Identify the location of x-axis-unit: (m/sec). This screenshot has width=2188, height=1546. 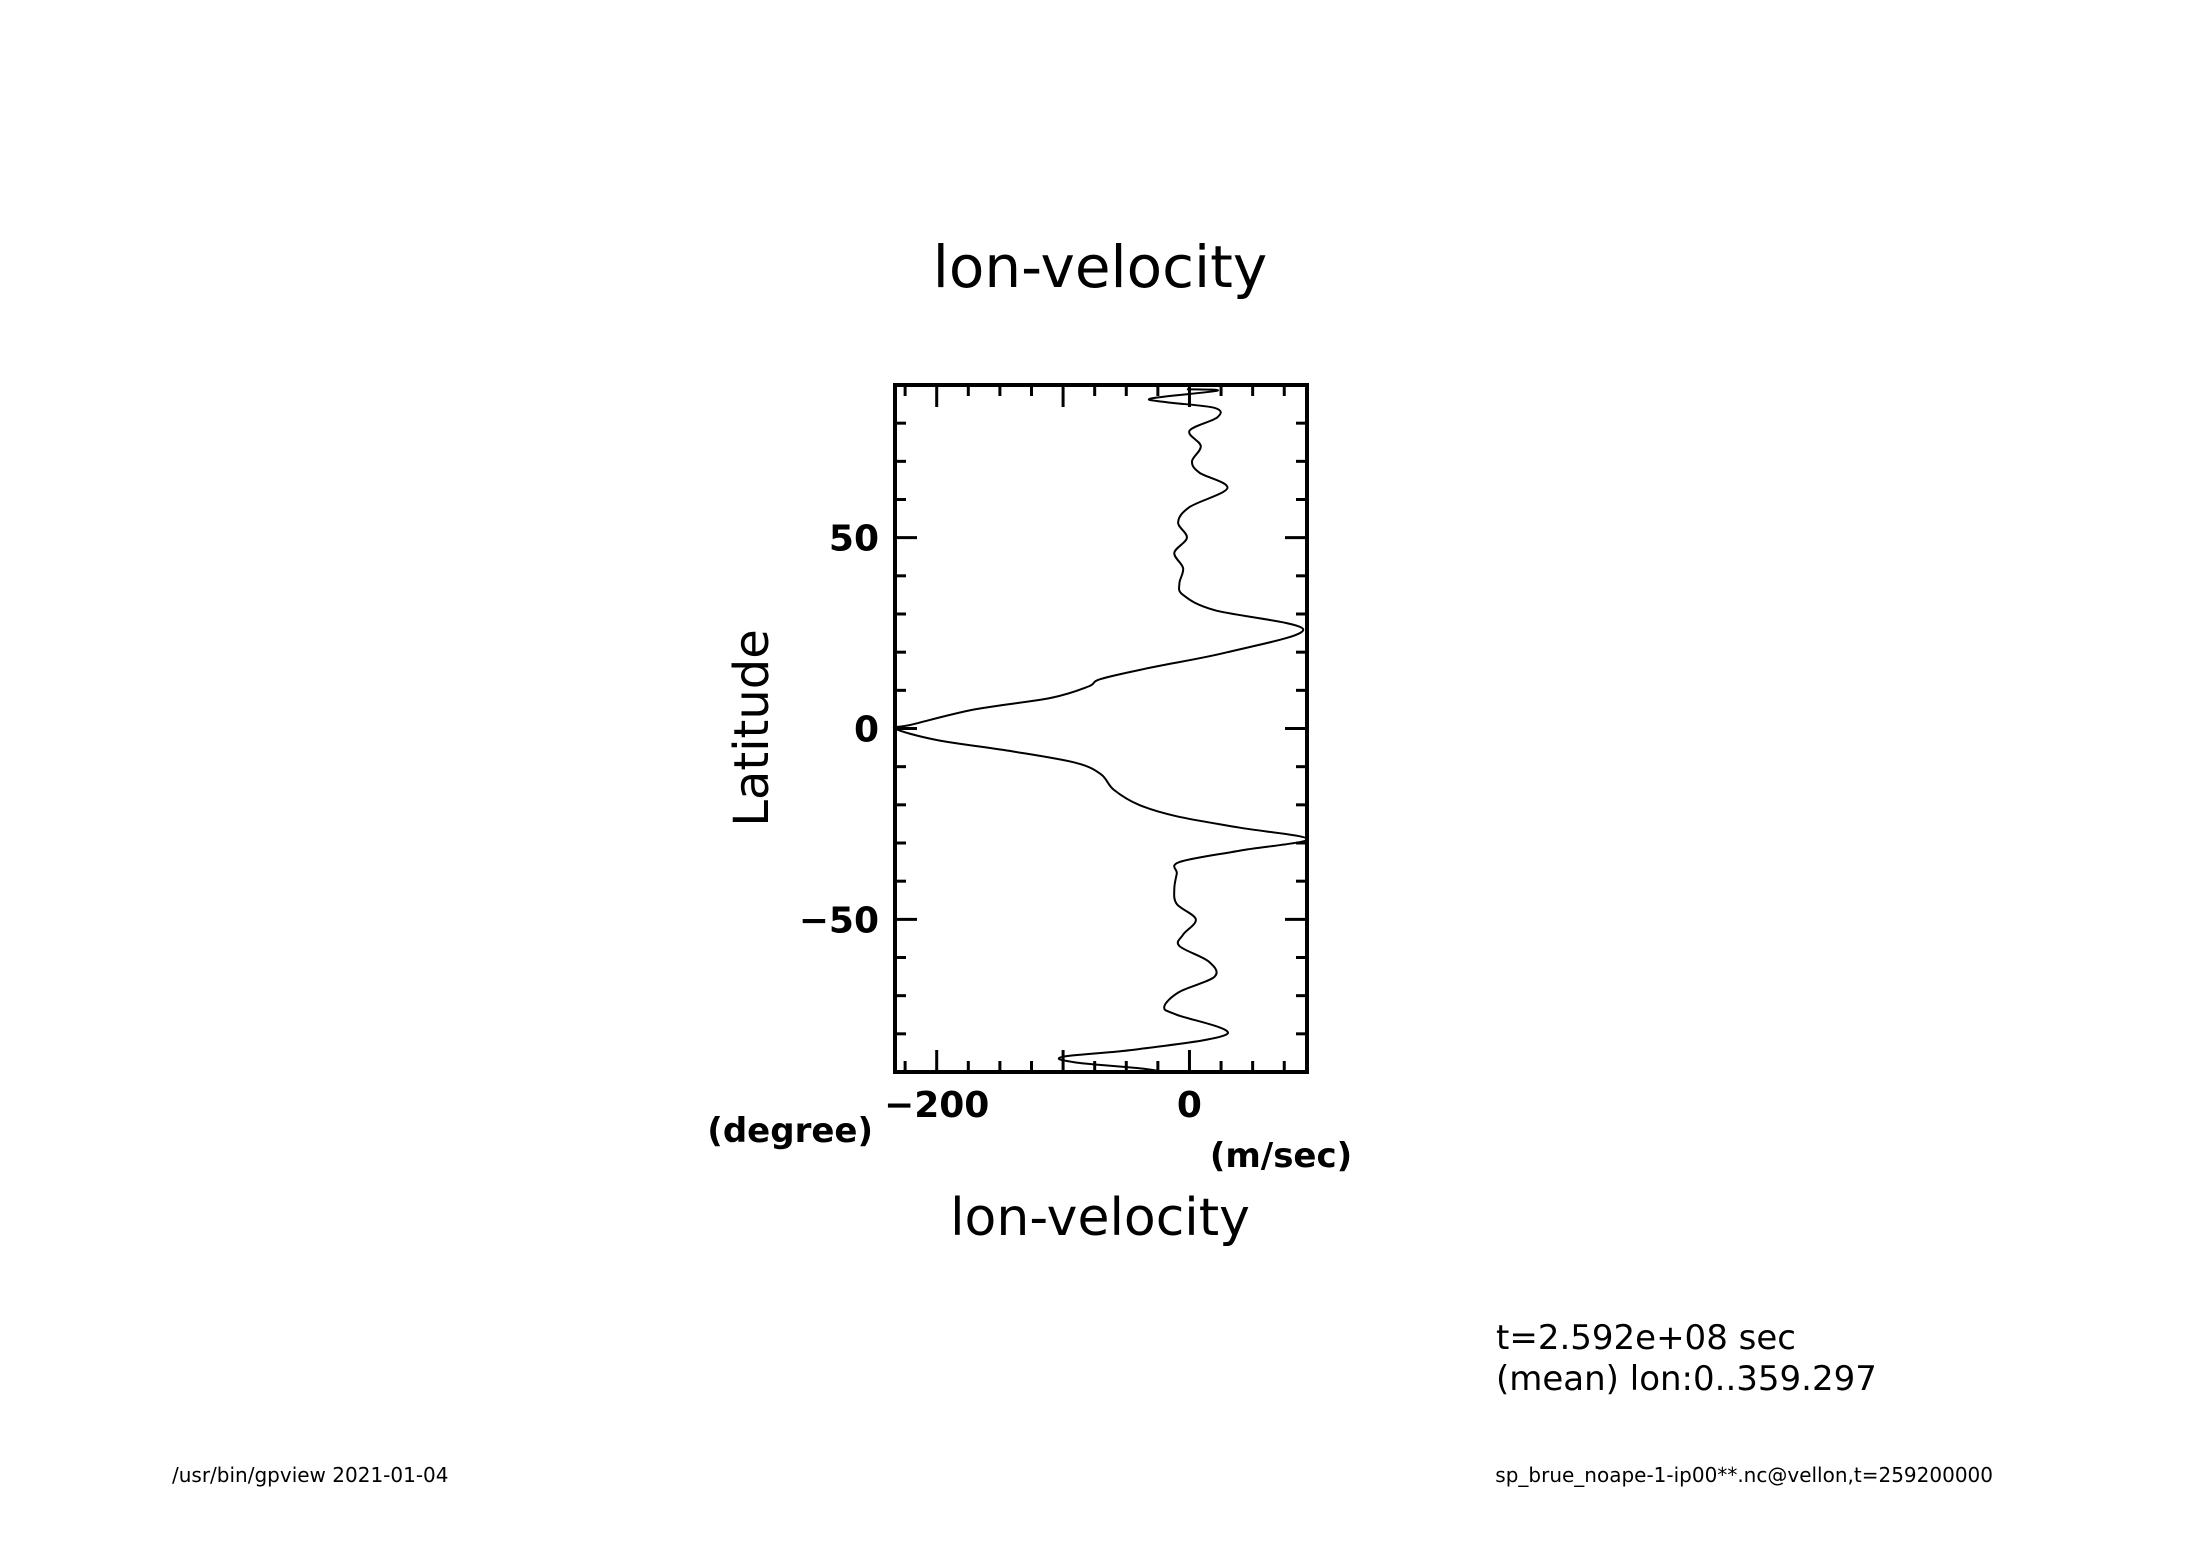
(1281, 1156).